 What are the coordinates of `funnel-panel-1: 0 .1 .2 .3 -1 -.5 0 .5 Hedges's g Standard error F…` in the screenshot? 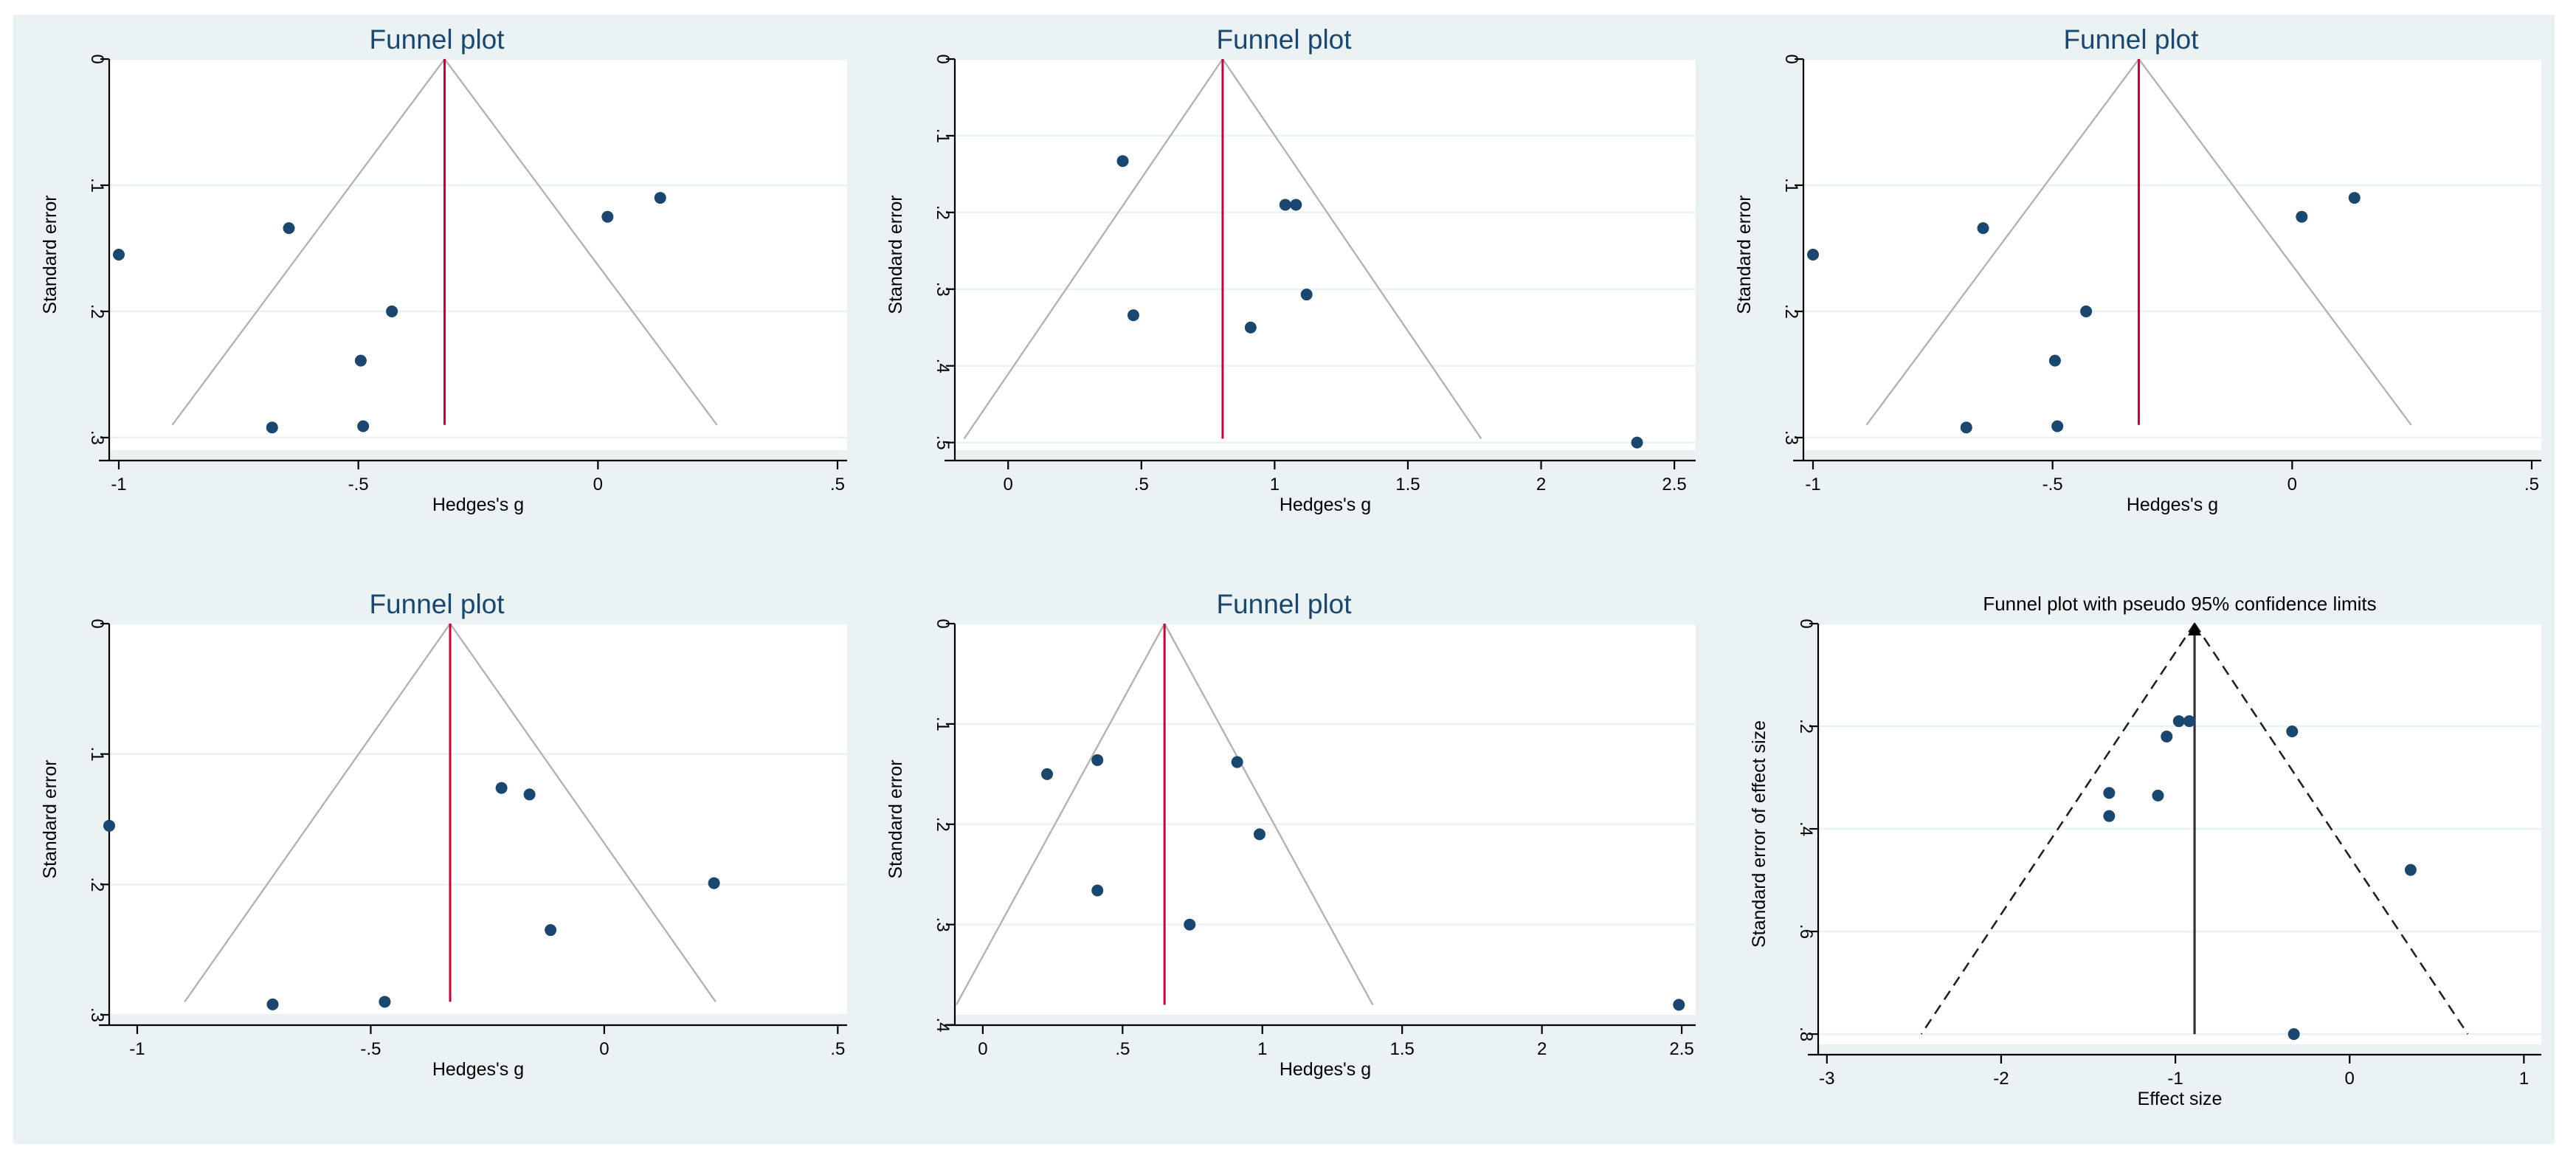 It's located at (444, 269).